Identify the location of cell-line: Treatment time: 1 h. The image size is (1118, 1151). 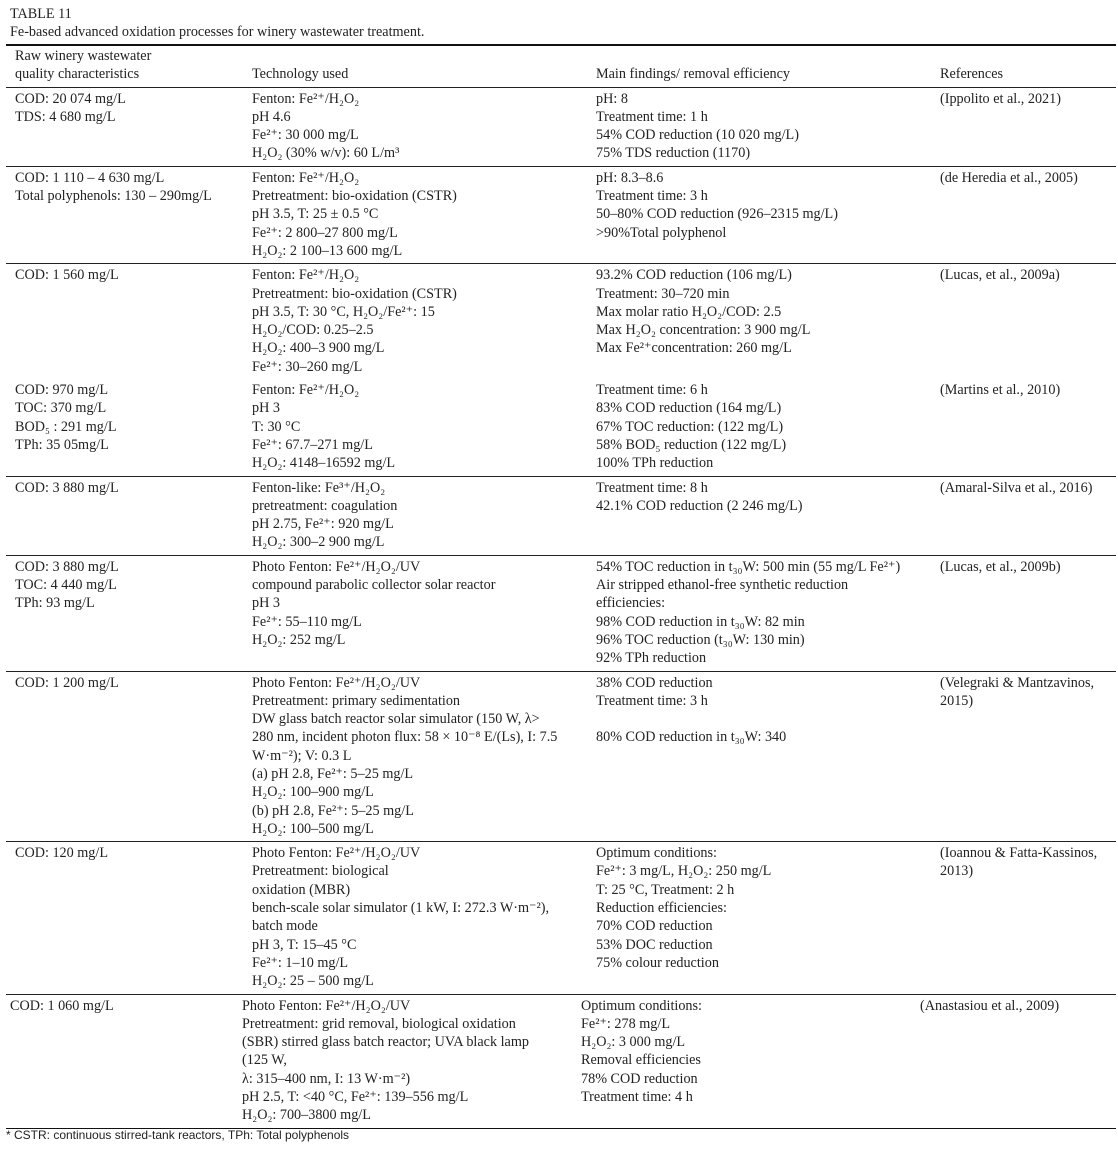
(652, 116).